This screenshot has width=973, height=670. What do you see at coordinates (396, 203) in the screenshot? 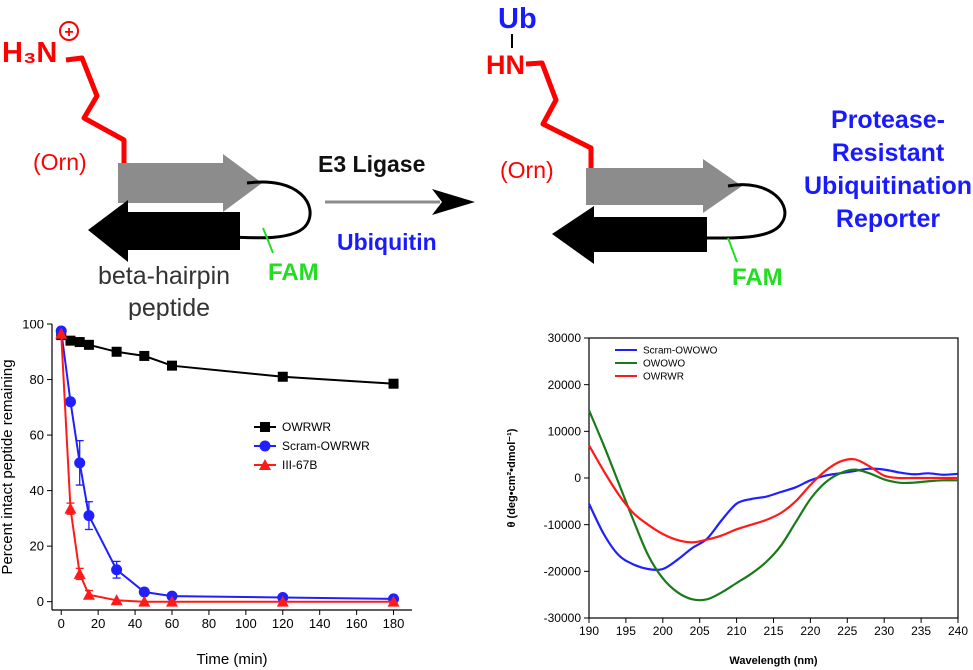
I see `reaction-arrow: E3 Ligase Ubiquitin` at bounding box center [396, 203].